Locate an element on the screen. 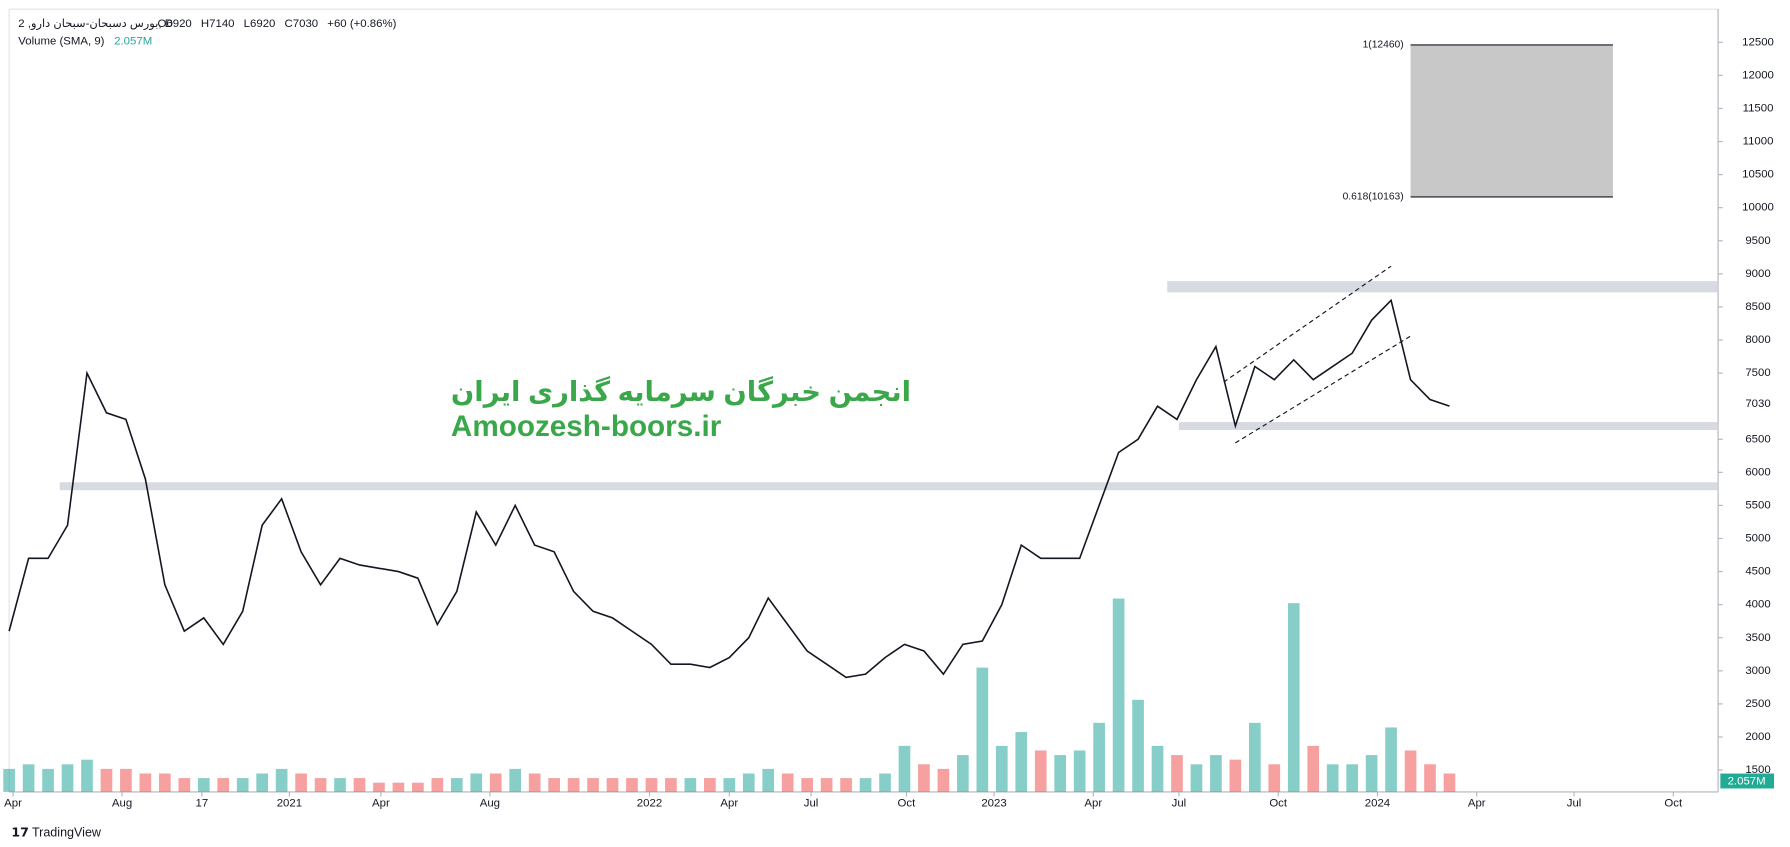  y-tick-label: 4500 is located at coordinates (1757, 572).